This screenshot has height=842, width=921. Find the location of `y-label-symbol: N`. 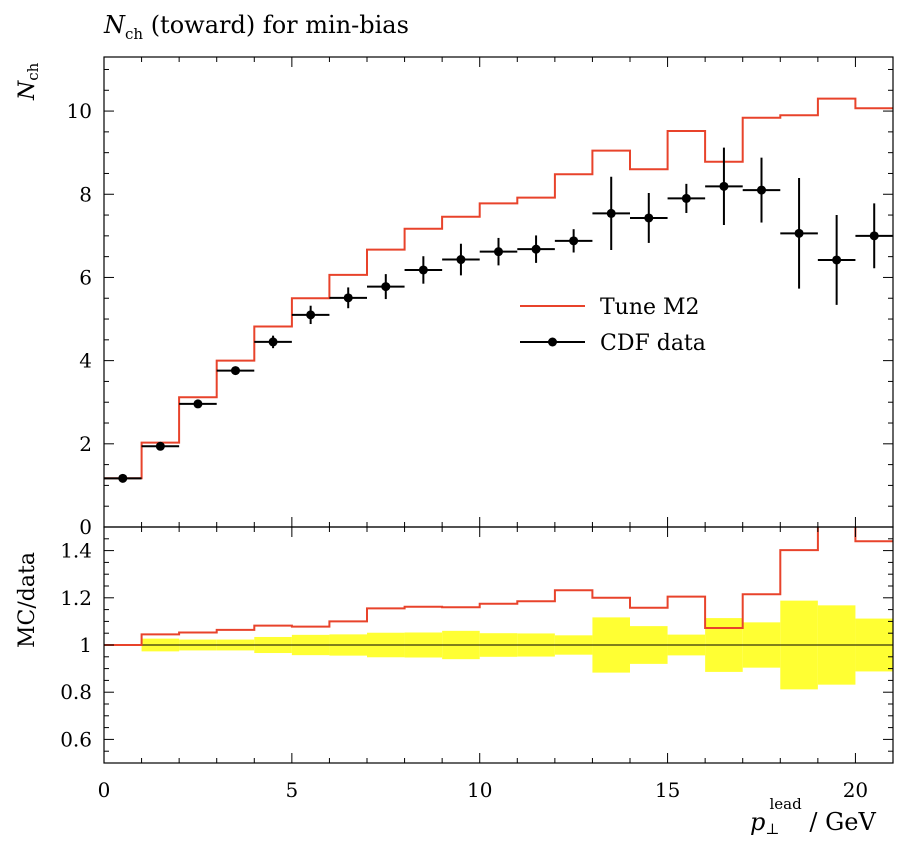

y-label-symbol: N is located at coordinates (27, 90).